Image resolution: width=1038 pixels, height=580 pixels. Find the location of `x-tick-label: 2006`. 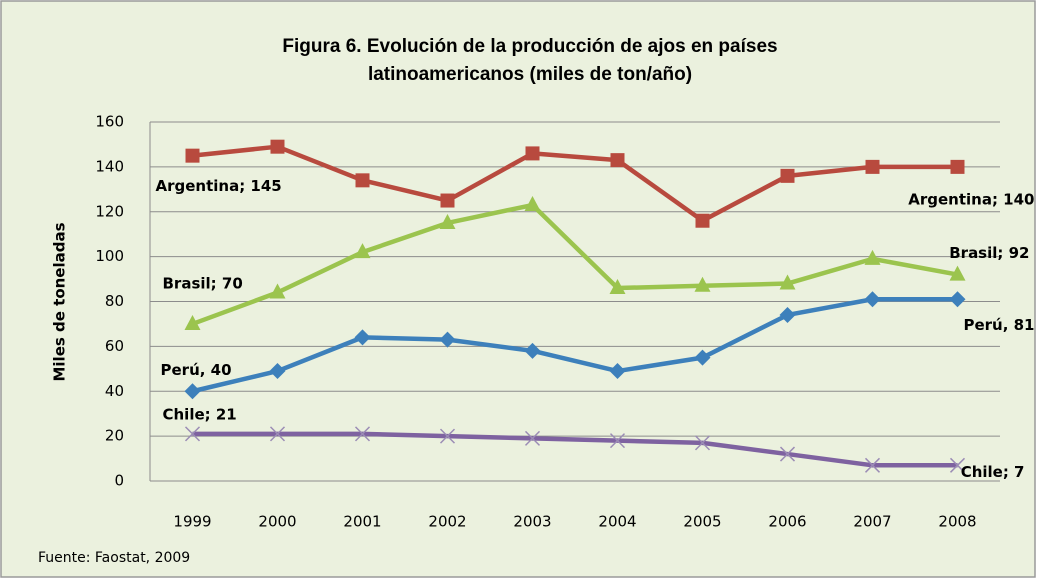

x-tick-label: 2006 is located at coordinates (787, 522).